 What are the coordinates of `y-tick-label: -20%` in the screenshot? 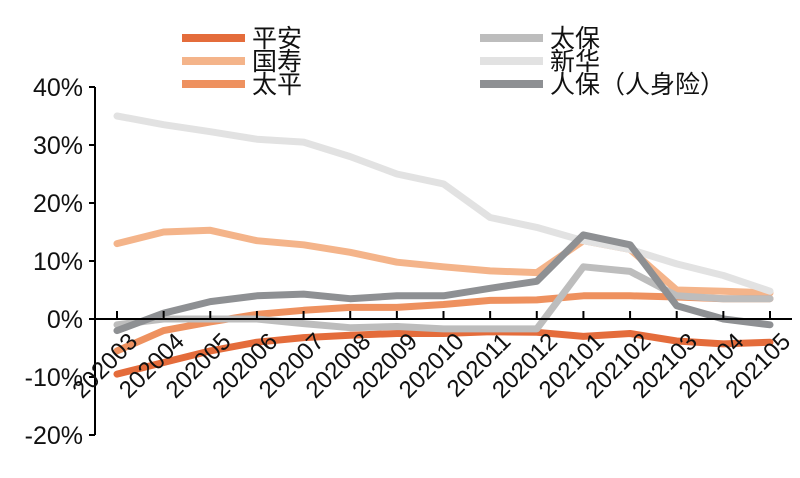 It's located at (54, 436).